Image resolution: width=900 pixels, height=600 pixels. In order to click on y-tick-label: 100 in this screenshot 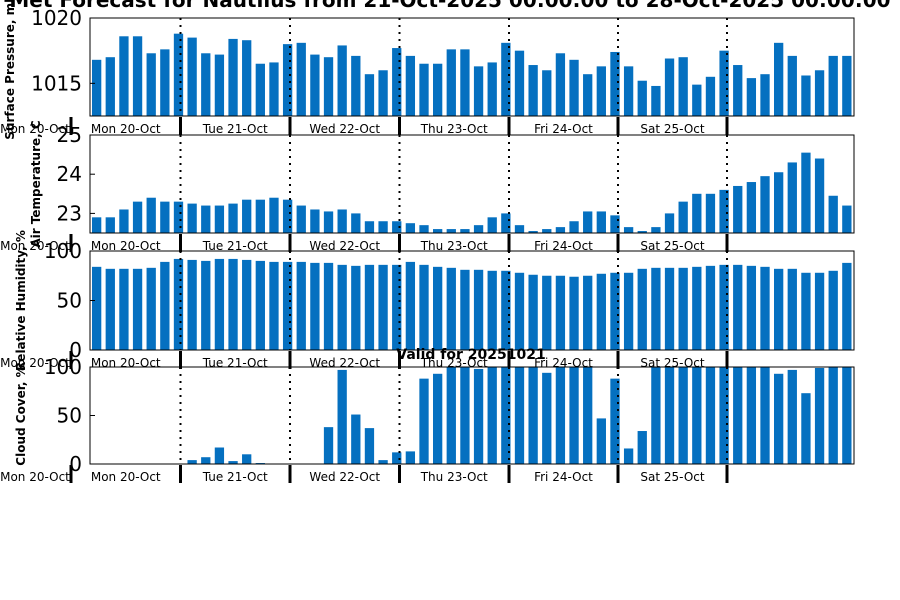, I will do `click(63, 367)`.